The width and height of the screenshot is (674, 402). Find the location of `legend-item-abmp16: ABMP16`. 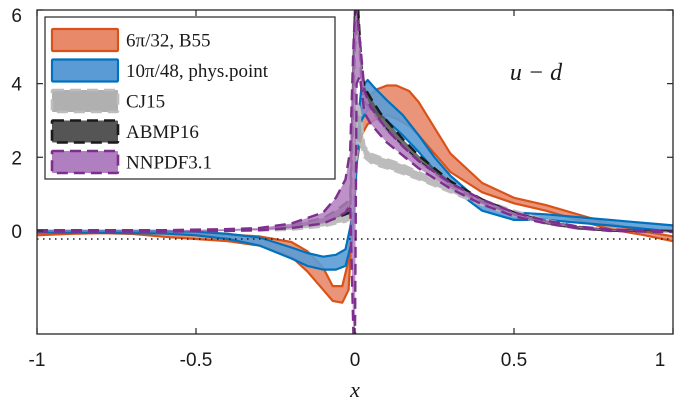

legend-item-abmp16: ABMP16 is located at coordinates (124, 131).